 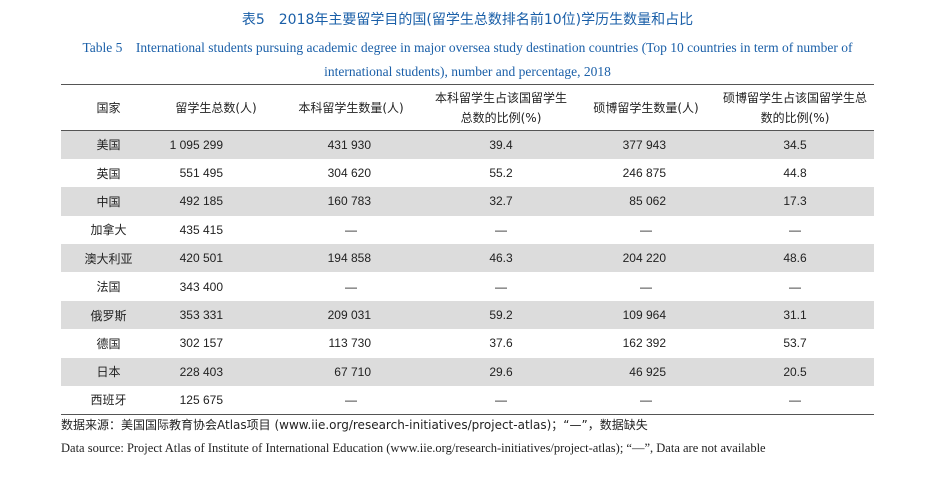 What do you see at coordinates (644, 343) in the screenshot?
I see `table-cell: 162 392` at bounding box center [644, 343].